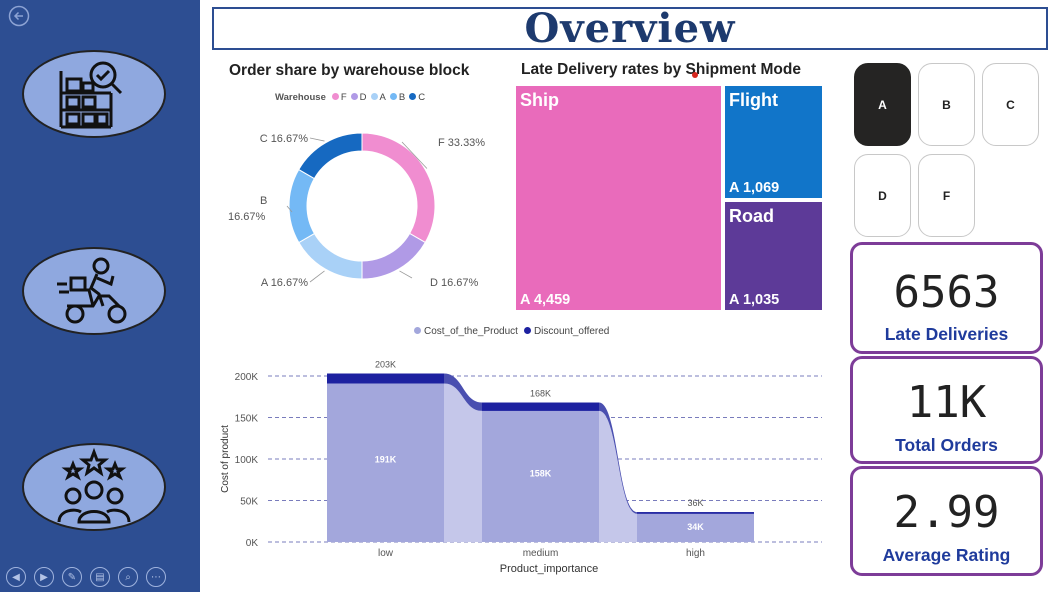  I want to click on donut-legend-item-a: A, so click(378, 97).